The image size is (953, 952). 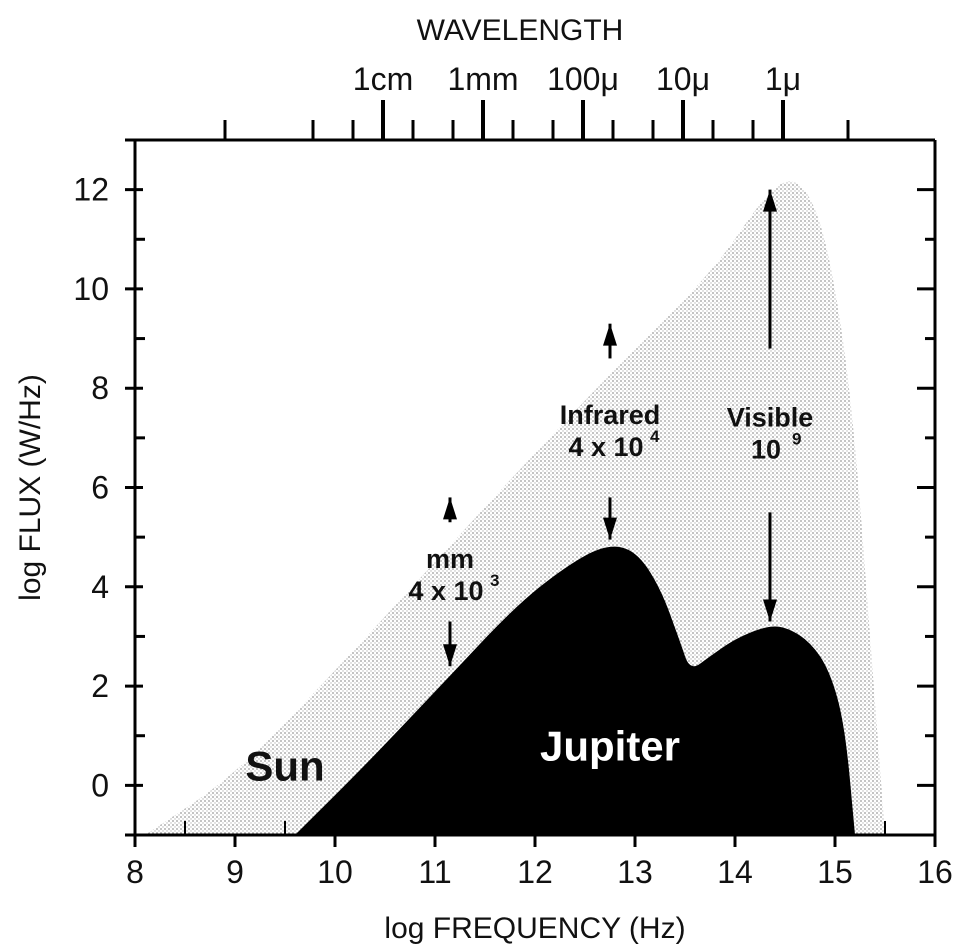 What do you see at coordinates (534, 928) in the screenshot?
I see `x-axis-title: log FREQUENCY (Hz)` at bounding box center [534, 928].